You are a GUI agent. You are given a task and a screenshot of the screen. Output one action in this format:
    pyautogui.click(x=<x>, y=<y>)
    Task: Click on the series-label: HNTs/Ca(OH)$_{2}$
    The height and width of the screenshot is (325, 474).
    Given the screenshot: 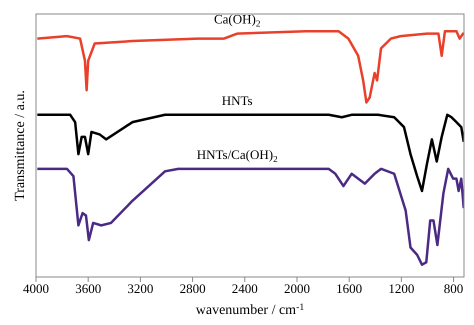 What is the action you would take?
    pyautogui.click(x=237, y=155)
    